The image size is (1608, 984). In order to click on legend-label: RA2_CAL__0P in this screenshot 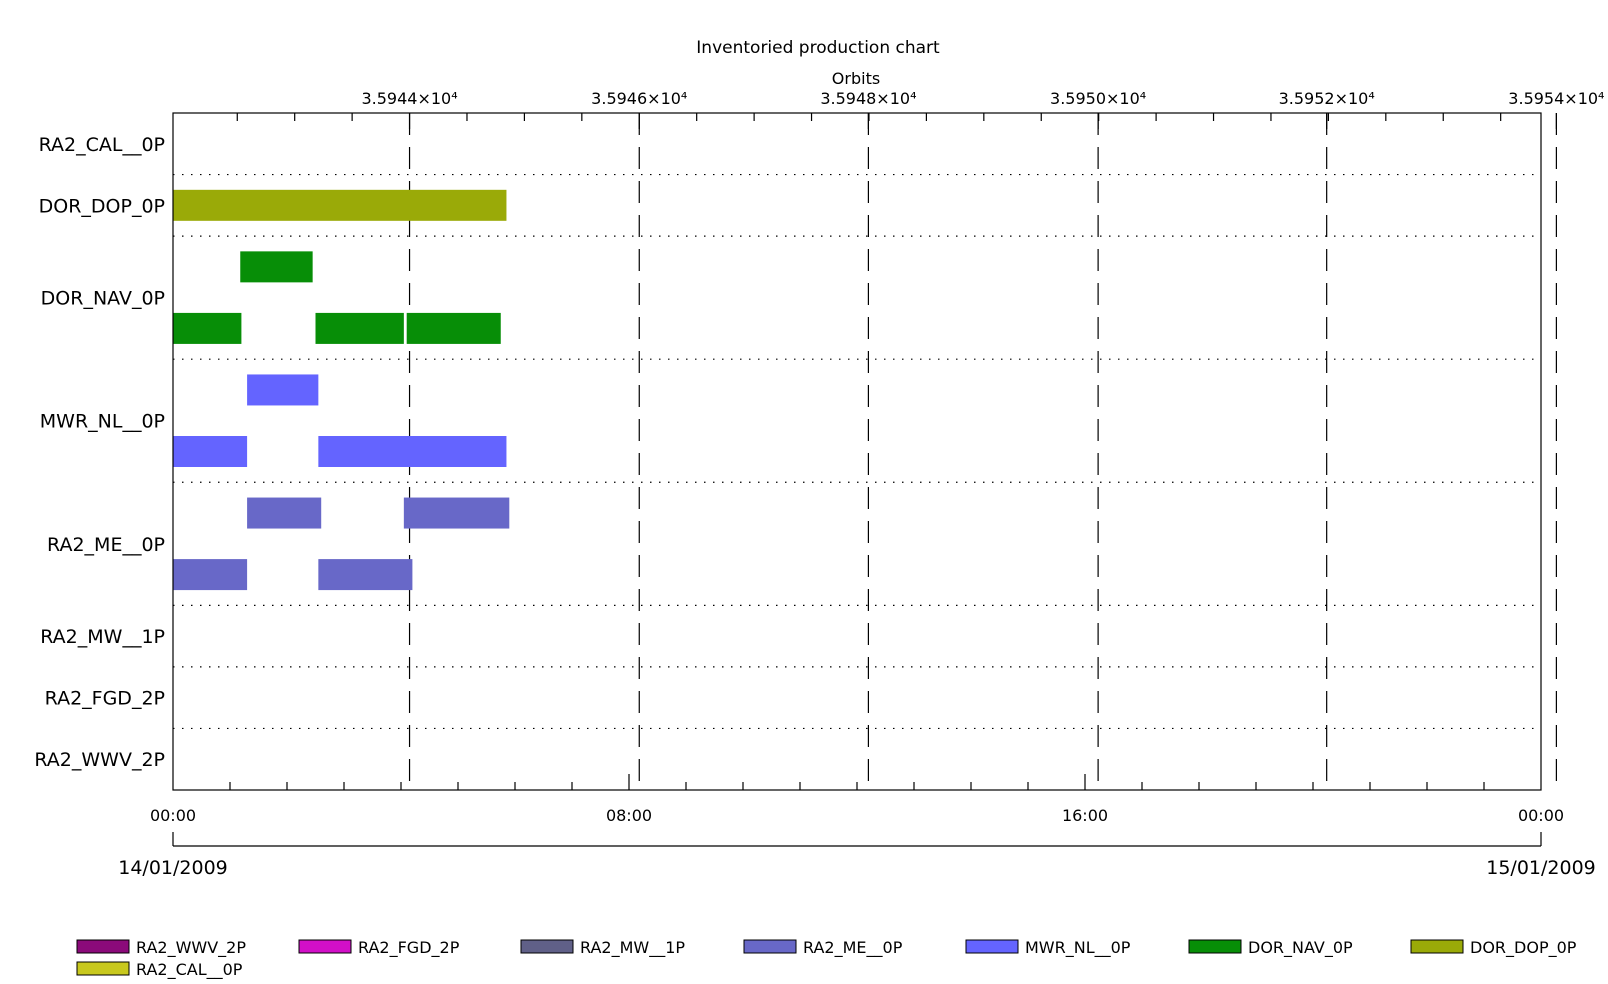, I will do `click(189, 970)`.